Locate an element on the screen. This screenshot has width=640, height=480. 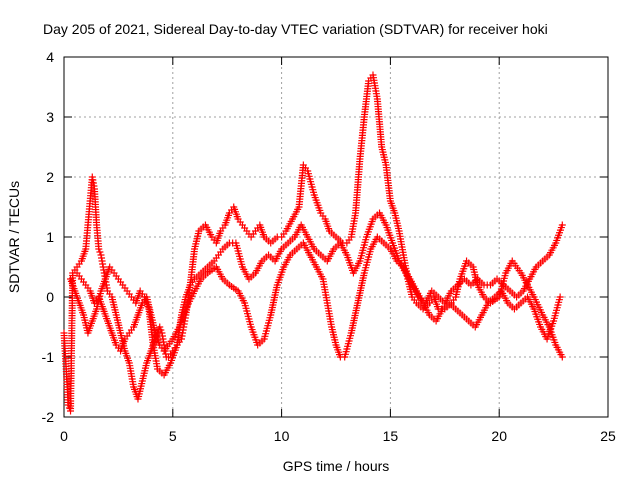
y-tick-label: 3 is located at coordinates (50, 117).